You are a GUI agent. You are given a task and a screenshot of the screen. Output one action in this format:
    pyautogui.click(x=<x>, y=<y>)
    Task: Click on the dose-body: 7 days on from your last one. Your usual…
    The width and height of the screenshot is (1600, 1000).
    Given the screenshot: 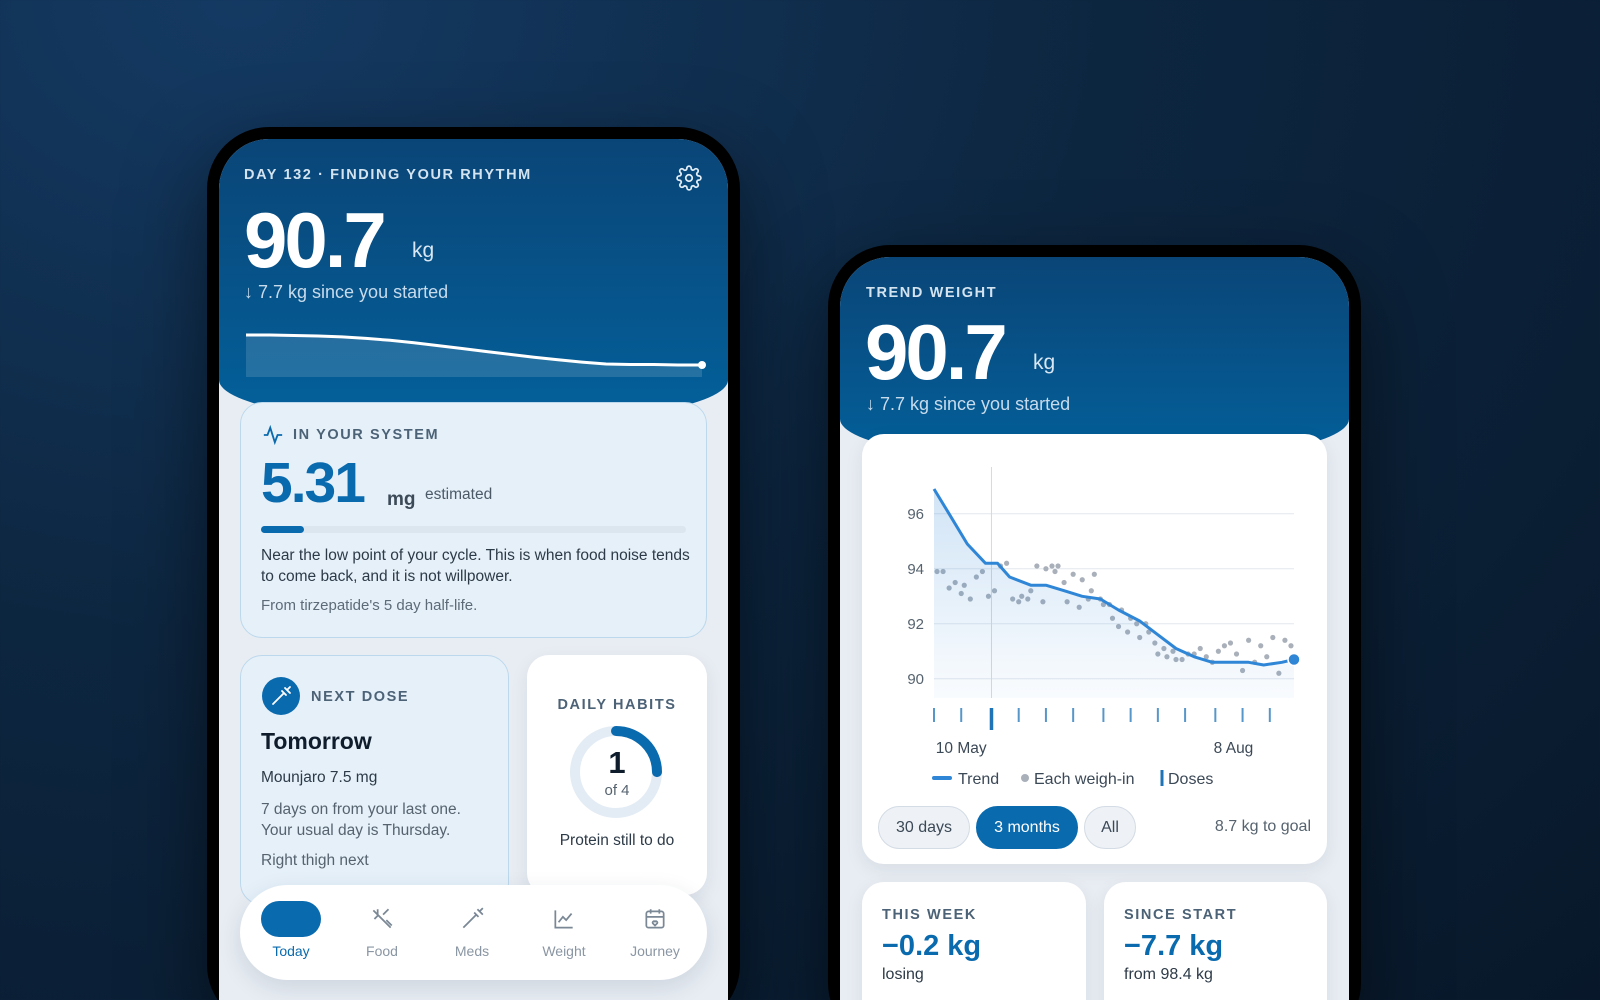 What is the action you would take?
    pyautogui.click(x=361, y=820)
    